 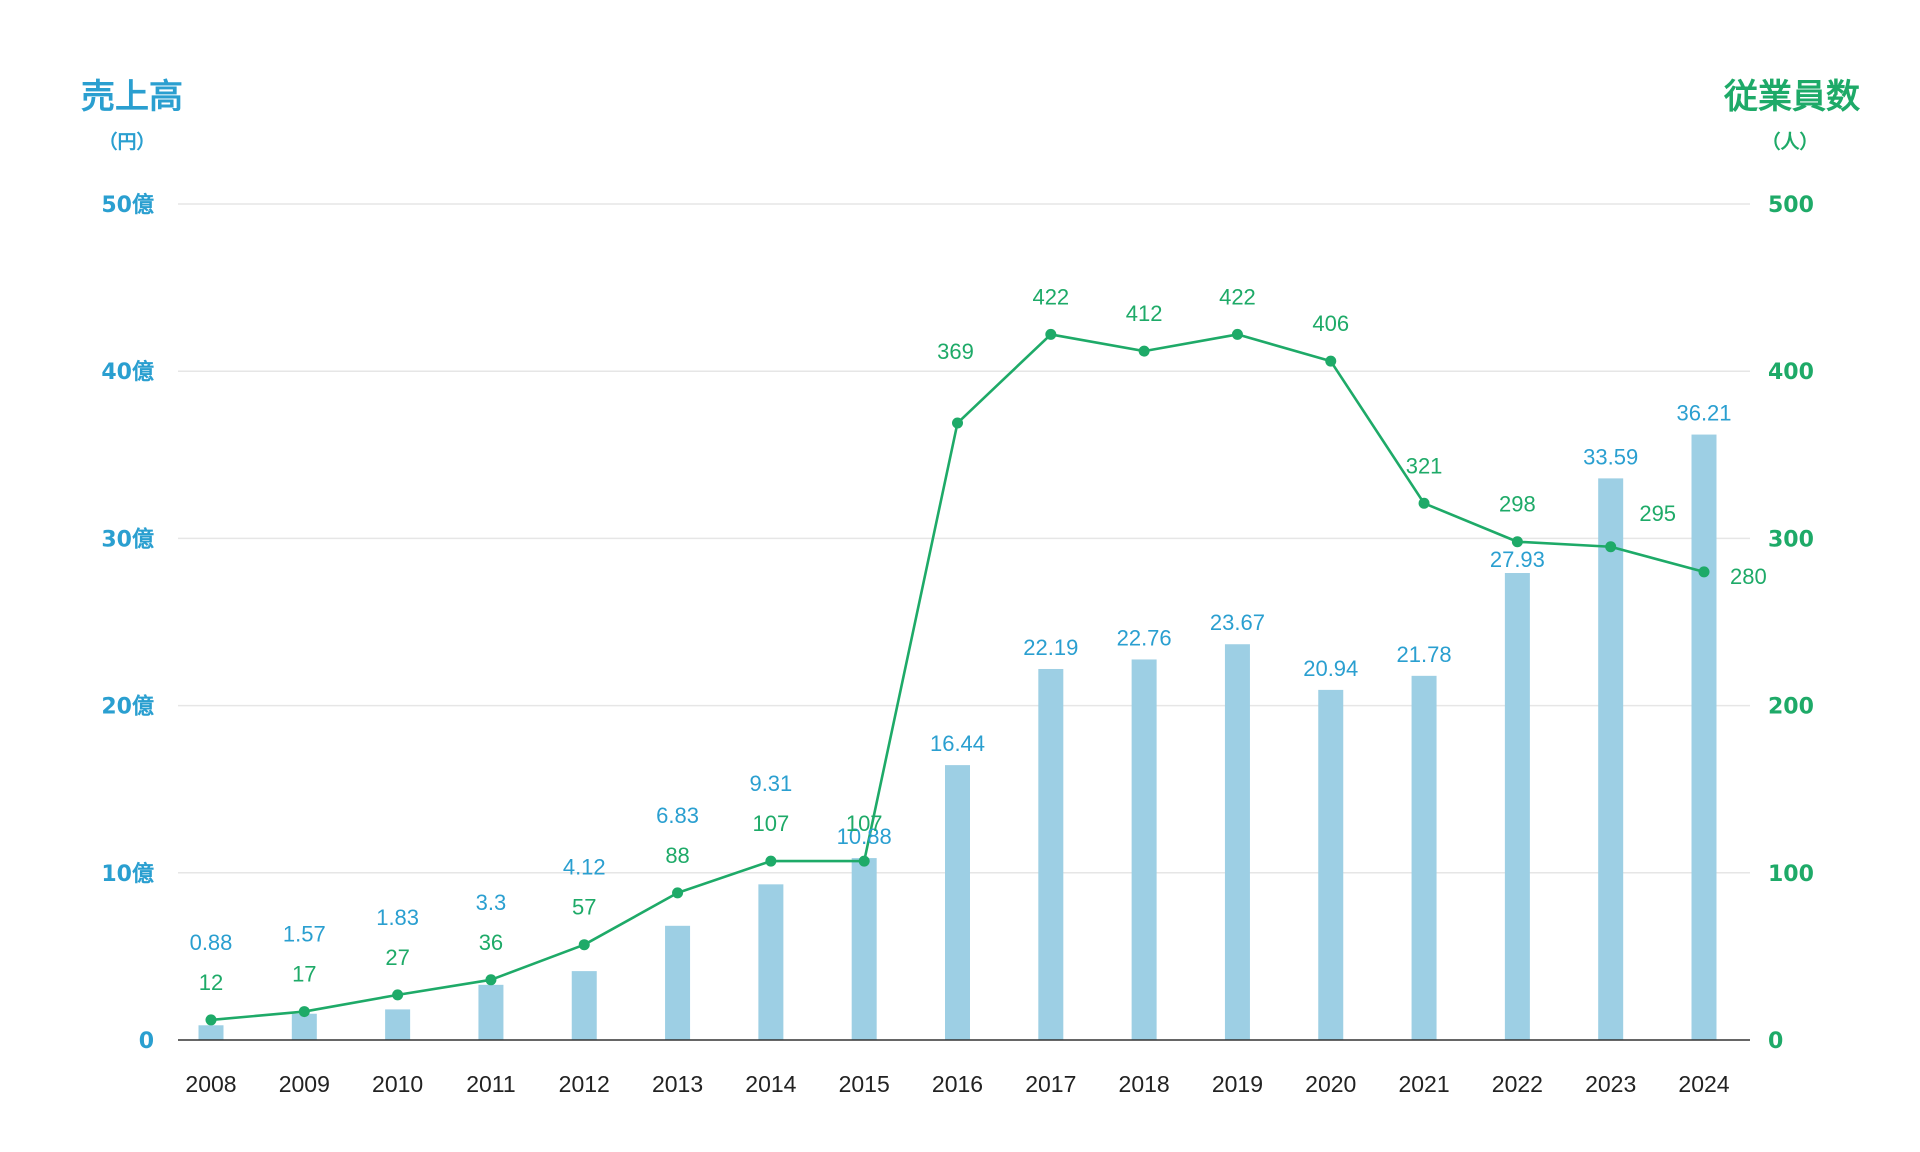 I want to click on left-axis-tick: 10億, so click(x=127, y=874).